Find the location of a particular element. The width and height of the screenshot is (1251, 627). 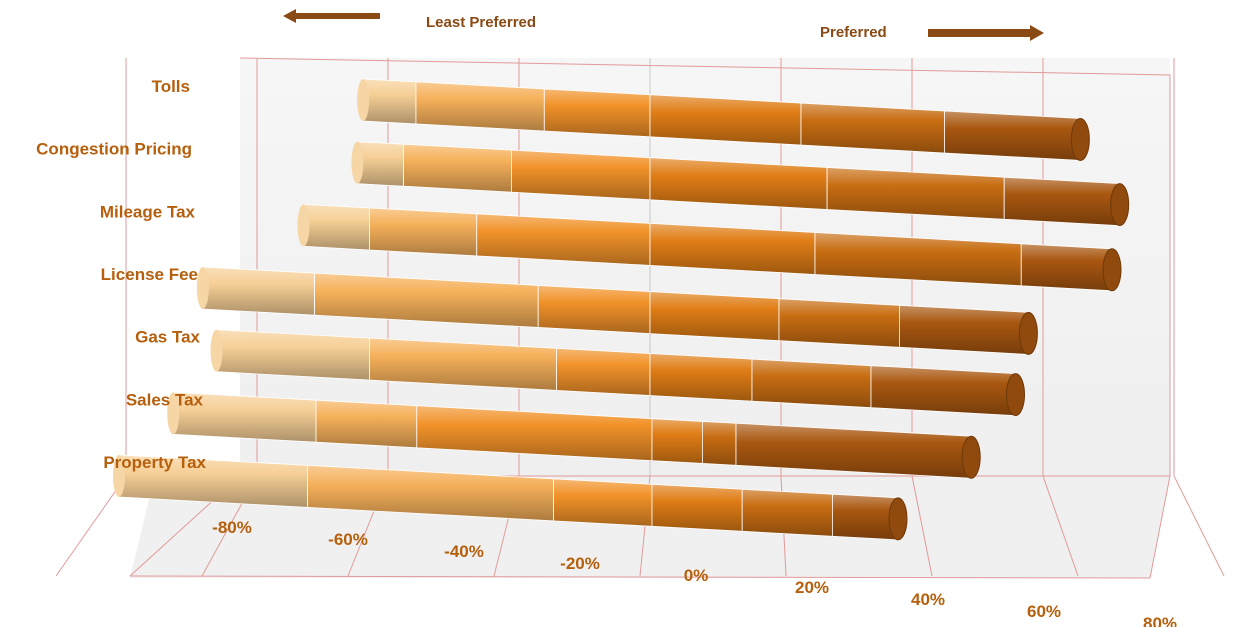

x-tick-label: 80% is located at coordinates (1160, 620).